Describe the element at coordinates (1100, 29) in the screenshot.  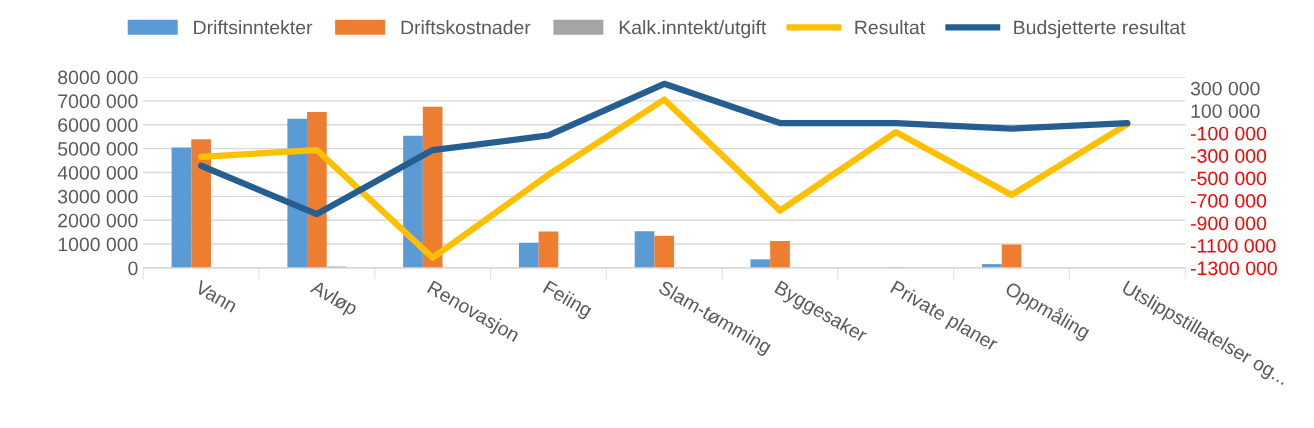
I see `legend-label: Budsjetterte resultat` at that location.